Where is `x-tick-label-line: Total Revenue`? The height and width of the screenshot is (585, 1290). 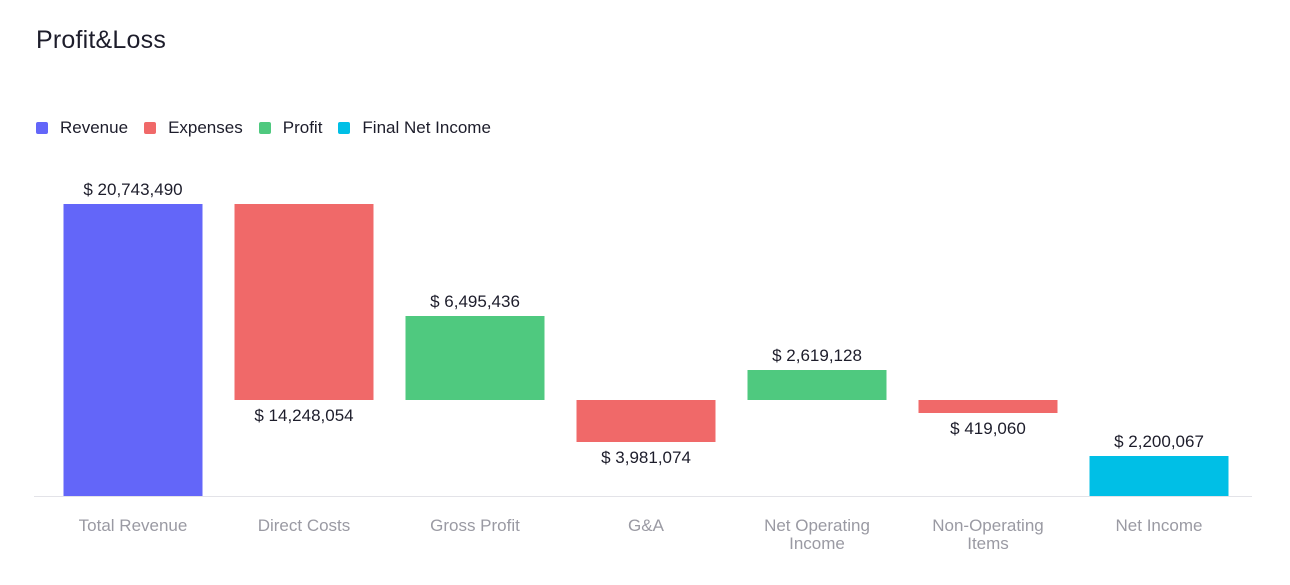
x-tick-label-line: Total Revenue is located at coordinates (133, 525).